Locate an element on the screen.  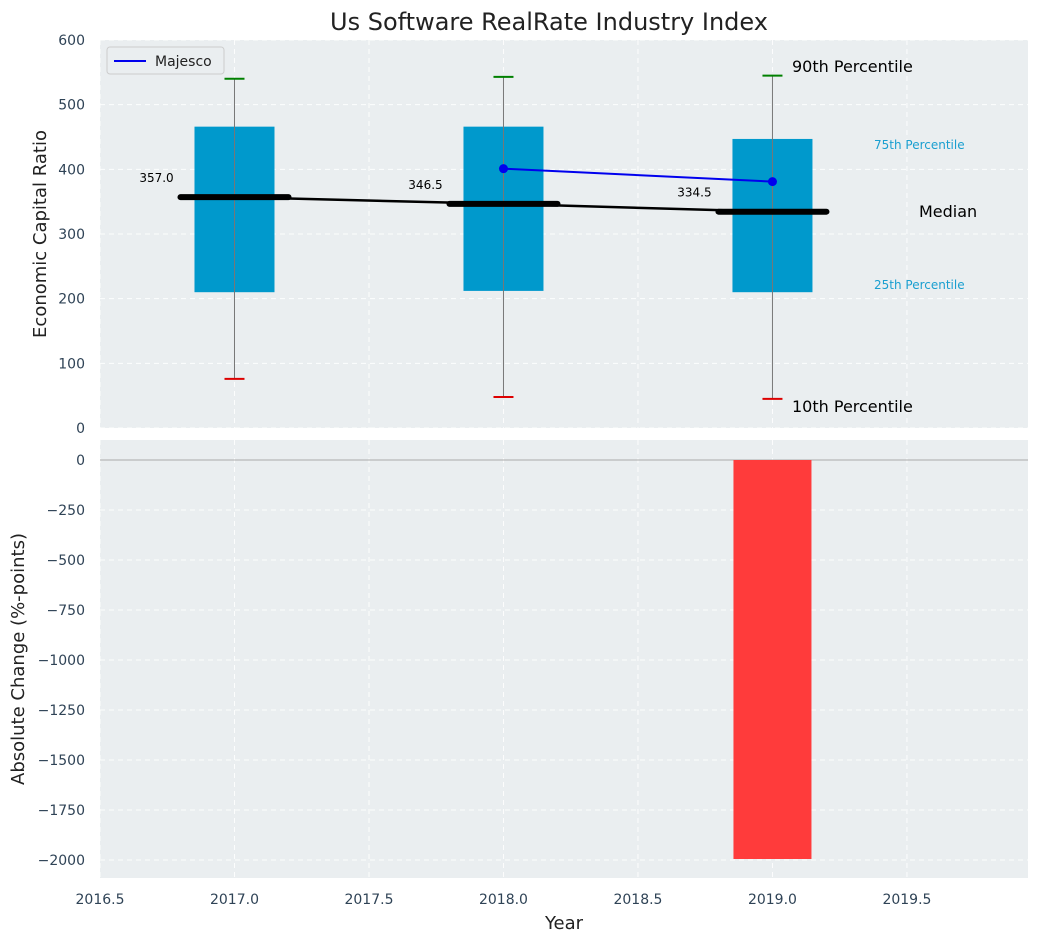
bottom-y-tick-label: 0 is located at coordinates (80, 461).